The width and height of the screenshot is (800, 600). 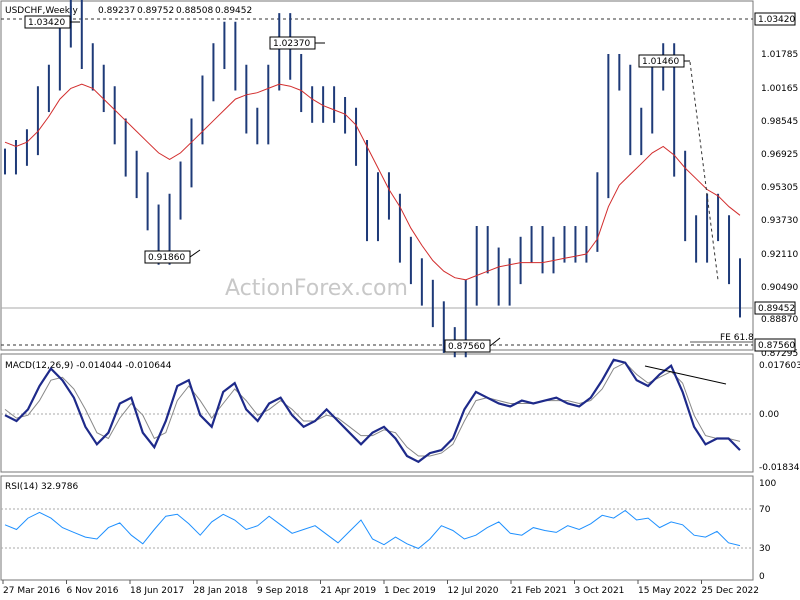 I want to click on x-tick-label: 25 Dec 2022, so click(x=731, y=591).